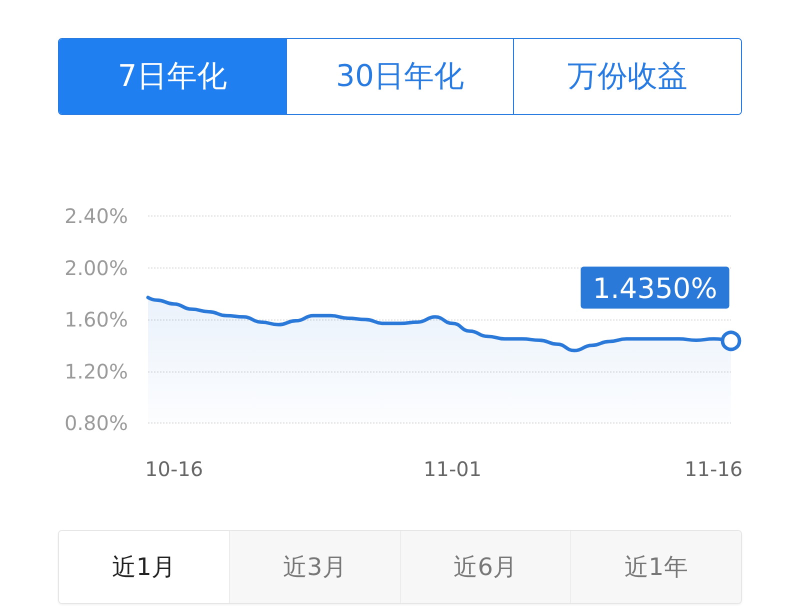  What do you see at coordinates (174, 469) in the screenshot?
I see `x-tick-label: 10-16` at bounding box center [174, 469].